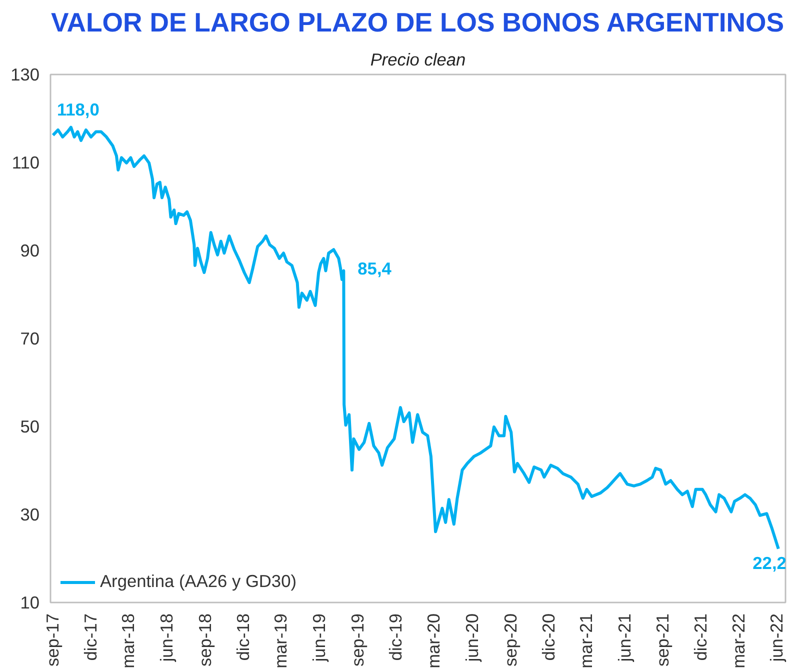  Describe the element at coordinates (700, 637) in the screenshot. I see `x-tick-label: dic-21` at that location.